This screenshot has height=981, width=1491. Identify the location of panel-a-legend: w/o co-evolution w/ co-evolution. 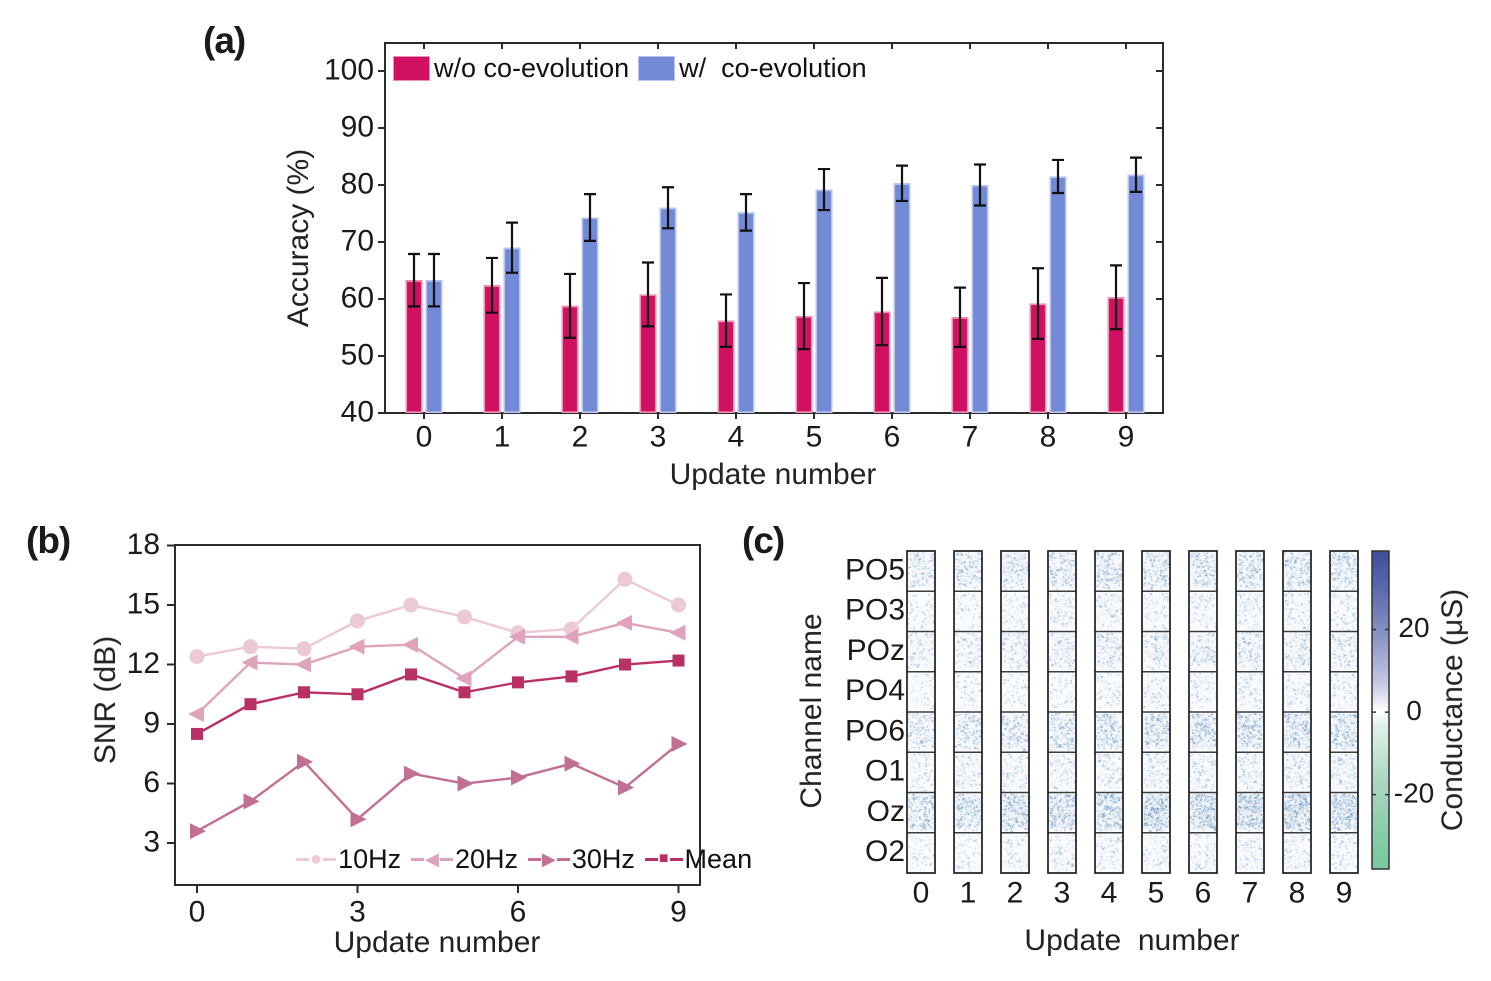
(634, 67).